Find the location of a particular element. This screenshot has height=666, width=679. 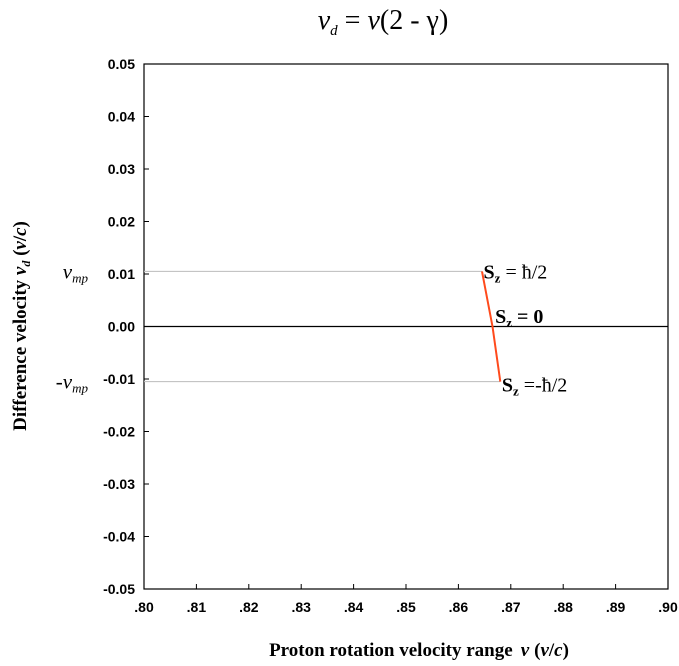

series-group is located at coordinates (491, 326).